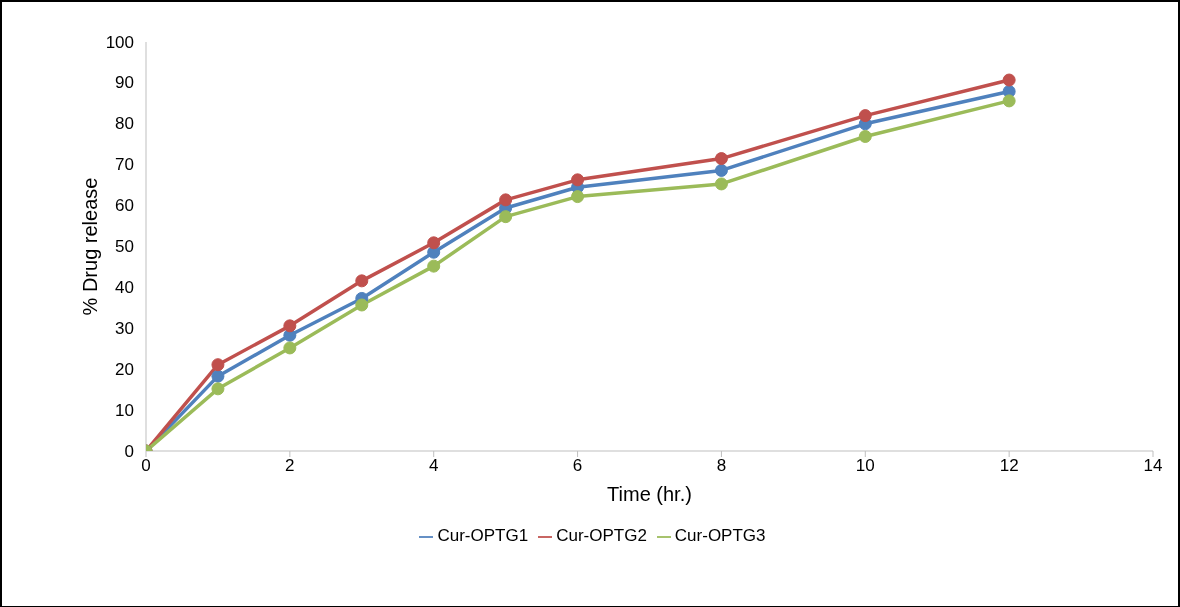  What do you see at coordinates (146, 466) in the screenshot?
I see `x-tick-label: 0` at bounding box center [146, 466].